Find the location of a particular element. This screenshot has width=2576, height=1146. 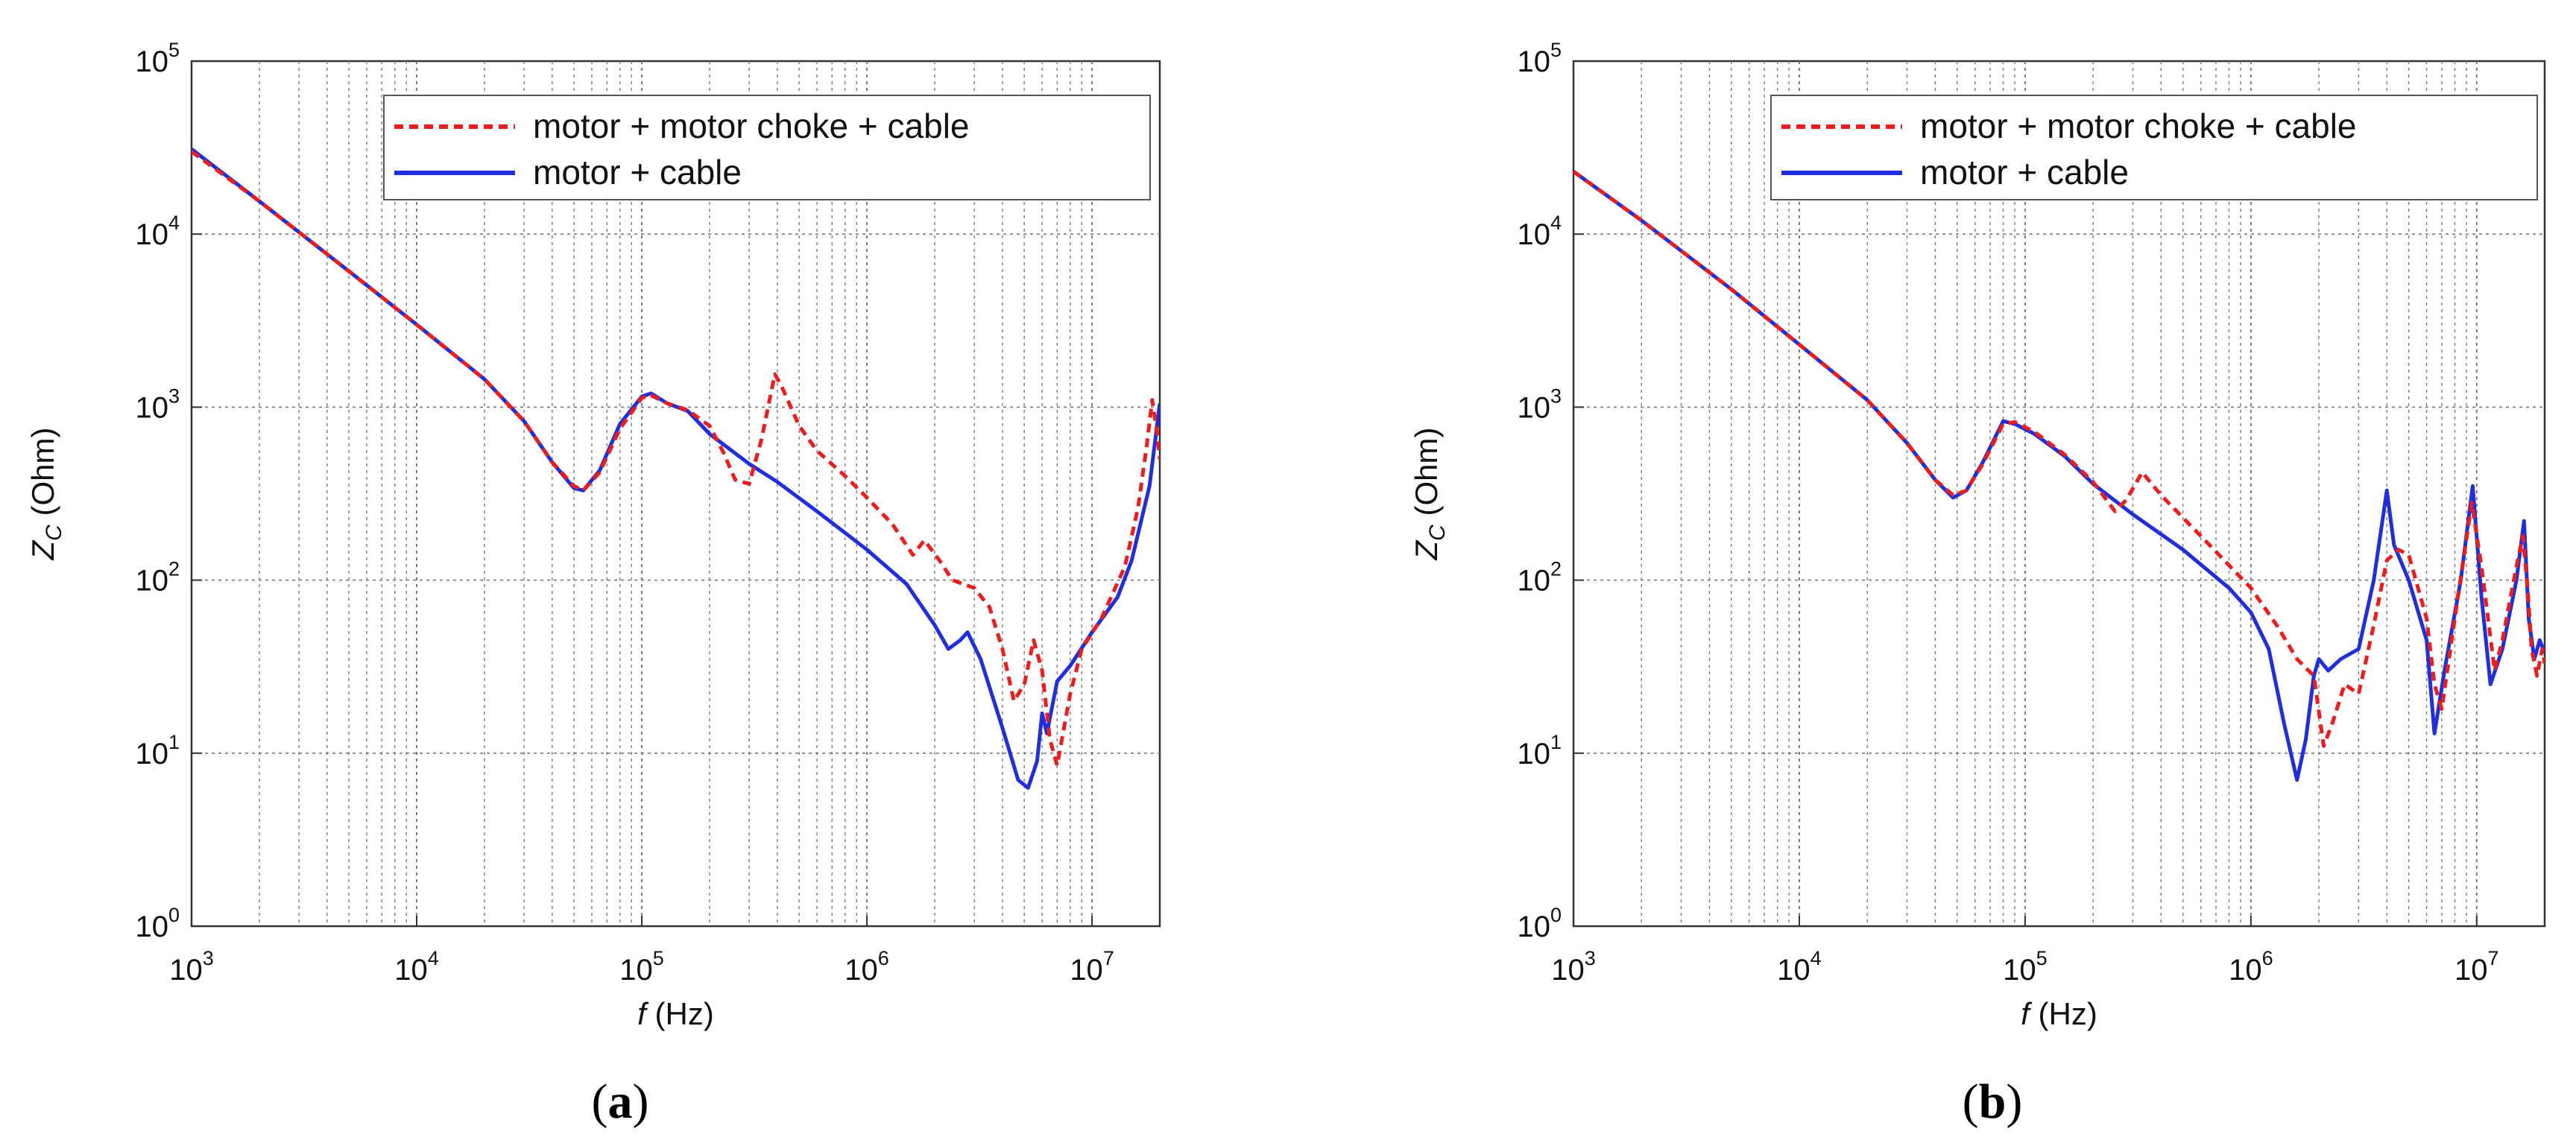

caption-a-letter: a is located at coordinates (620, 1102).